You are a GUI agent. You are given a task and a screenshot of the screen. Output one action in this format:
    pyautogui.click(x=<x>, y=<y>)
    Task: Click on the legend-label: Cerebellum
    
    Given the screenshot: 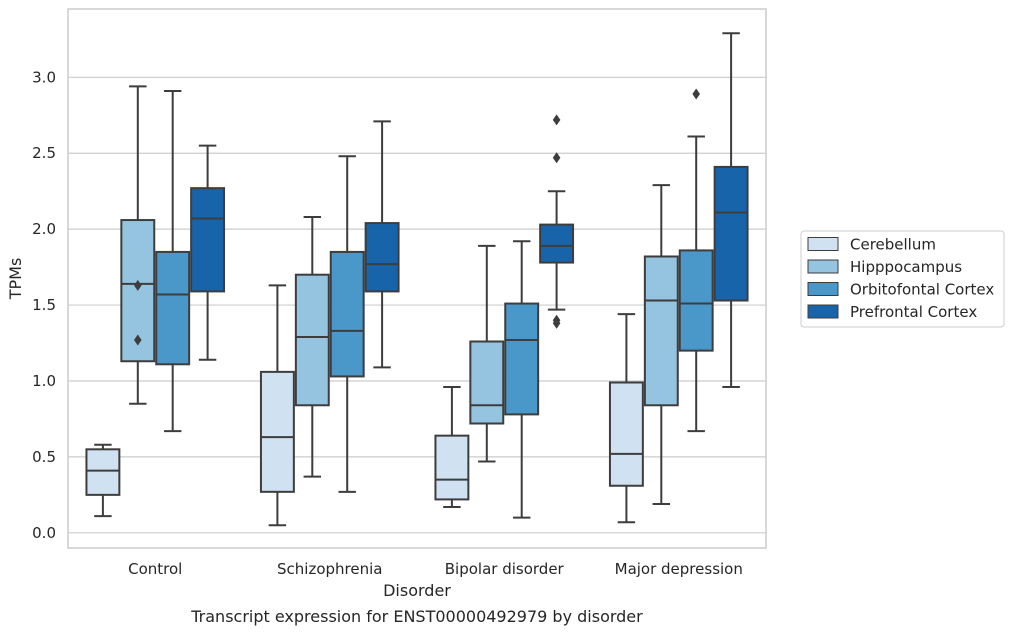 What is the action you would take?
    pyautogui.click(x=893, y=245)
    